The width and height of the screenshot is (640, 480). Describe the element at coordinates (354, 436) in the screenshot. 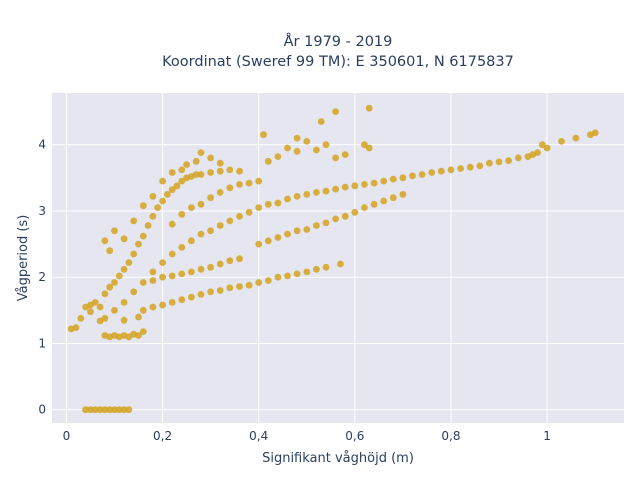

I see `x-tick-label: 0,6` at that location.